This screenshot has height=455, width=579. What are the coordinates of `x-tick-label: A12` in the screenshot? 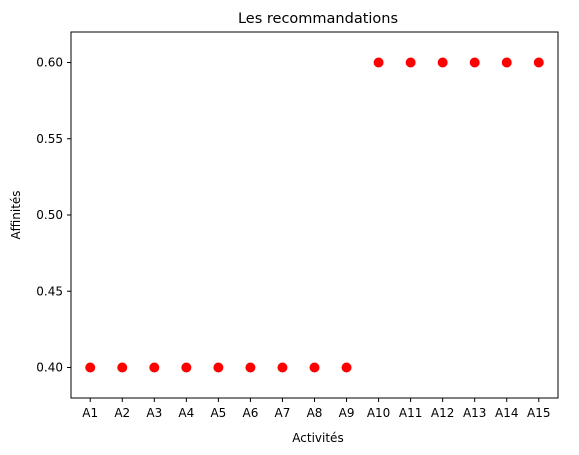 It's located at (442, 413).